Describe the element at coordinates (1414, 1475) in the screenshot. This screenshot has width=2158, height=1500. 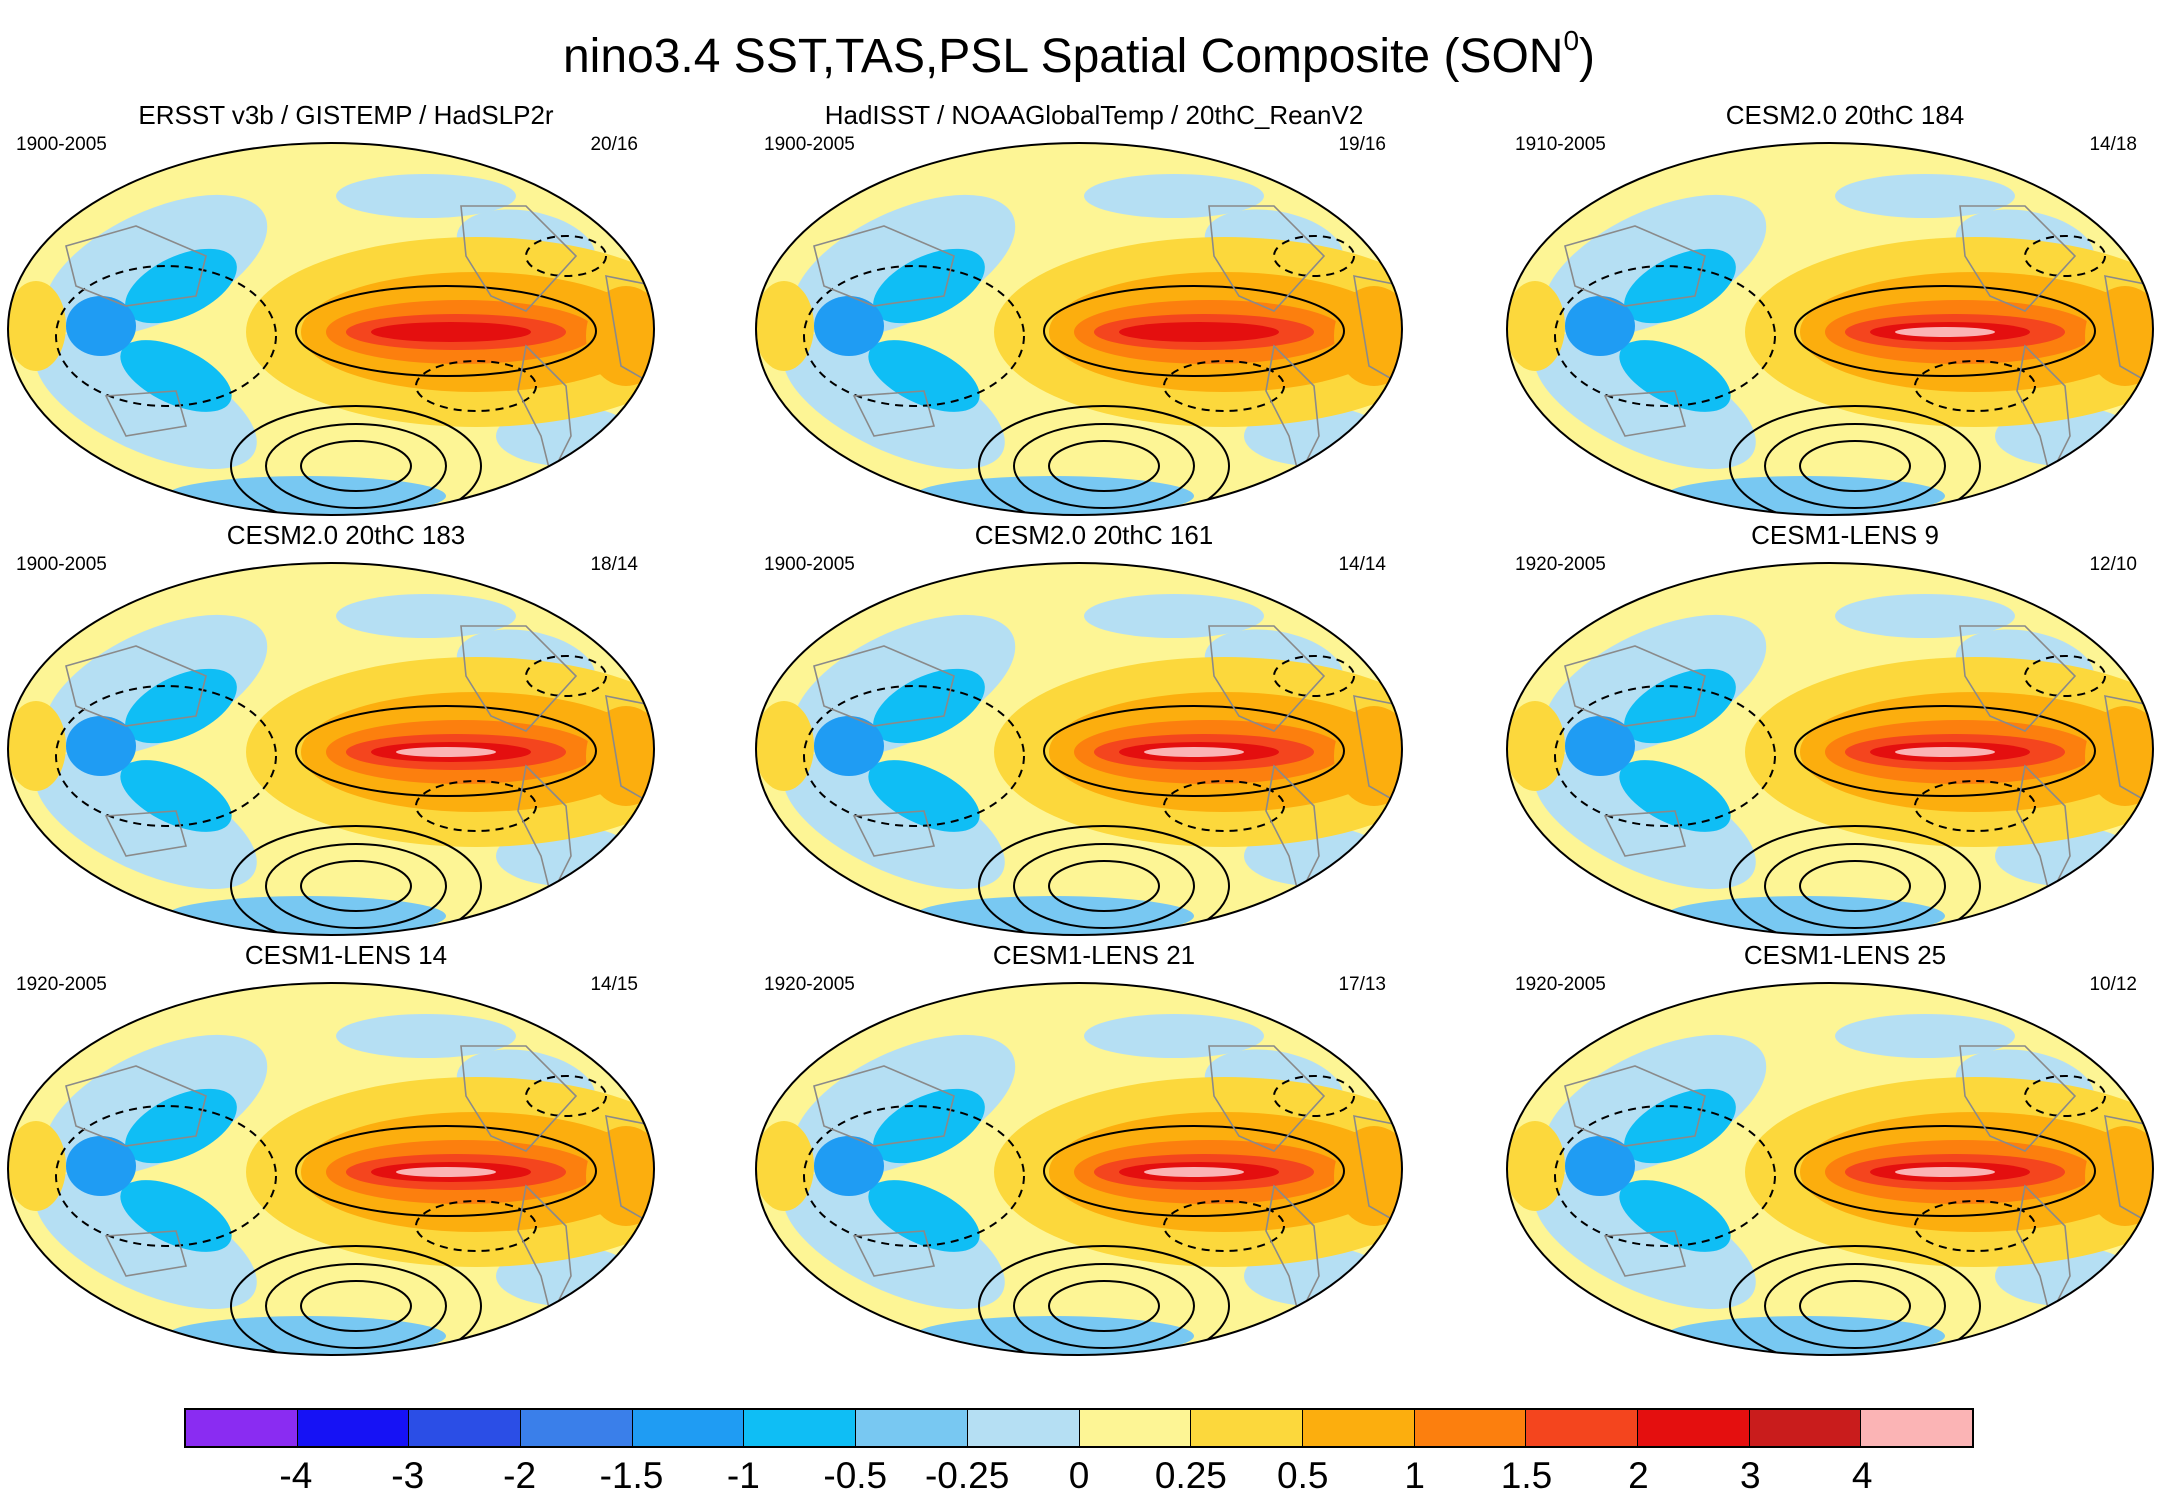
I see `colorbar-label: 1` at that location.